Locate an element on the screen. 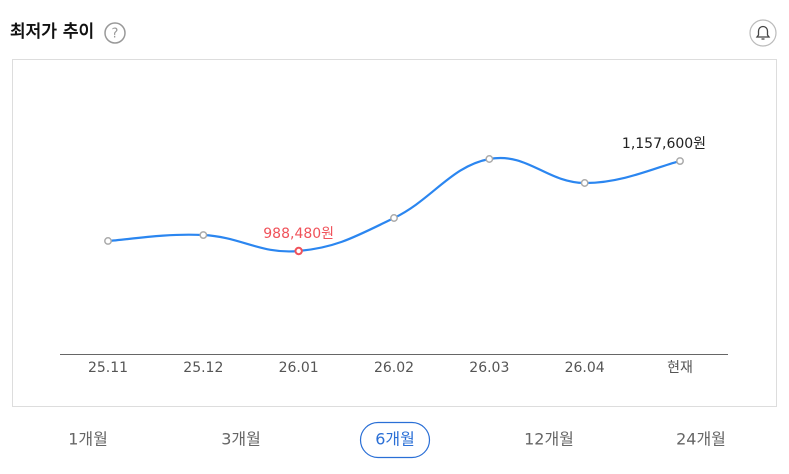  alarm-circle is located at coordinates (763, 33).